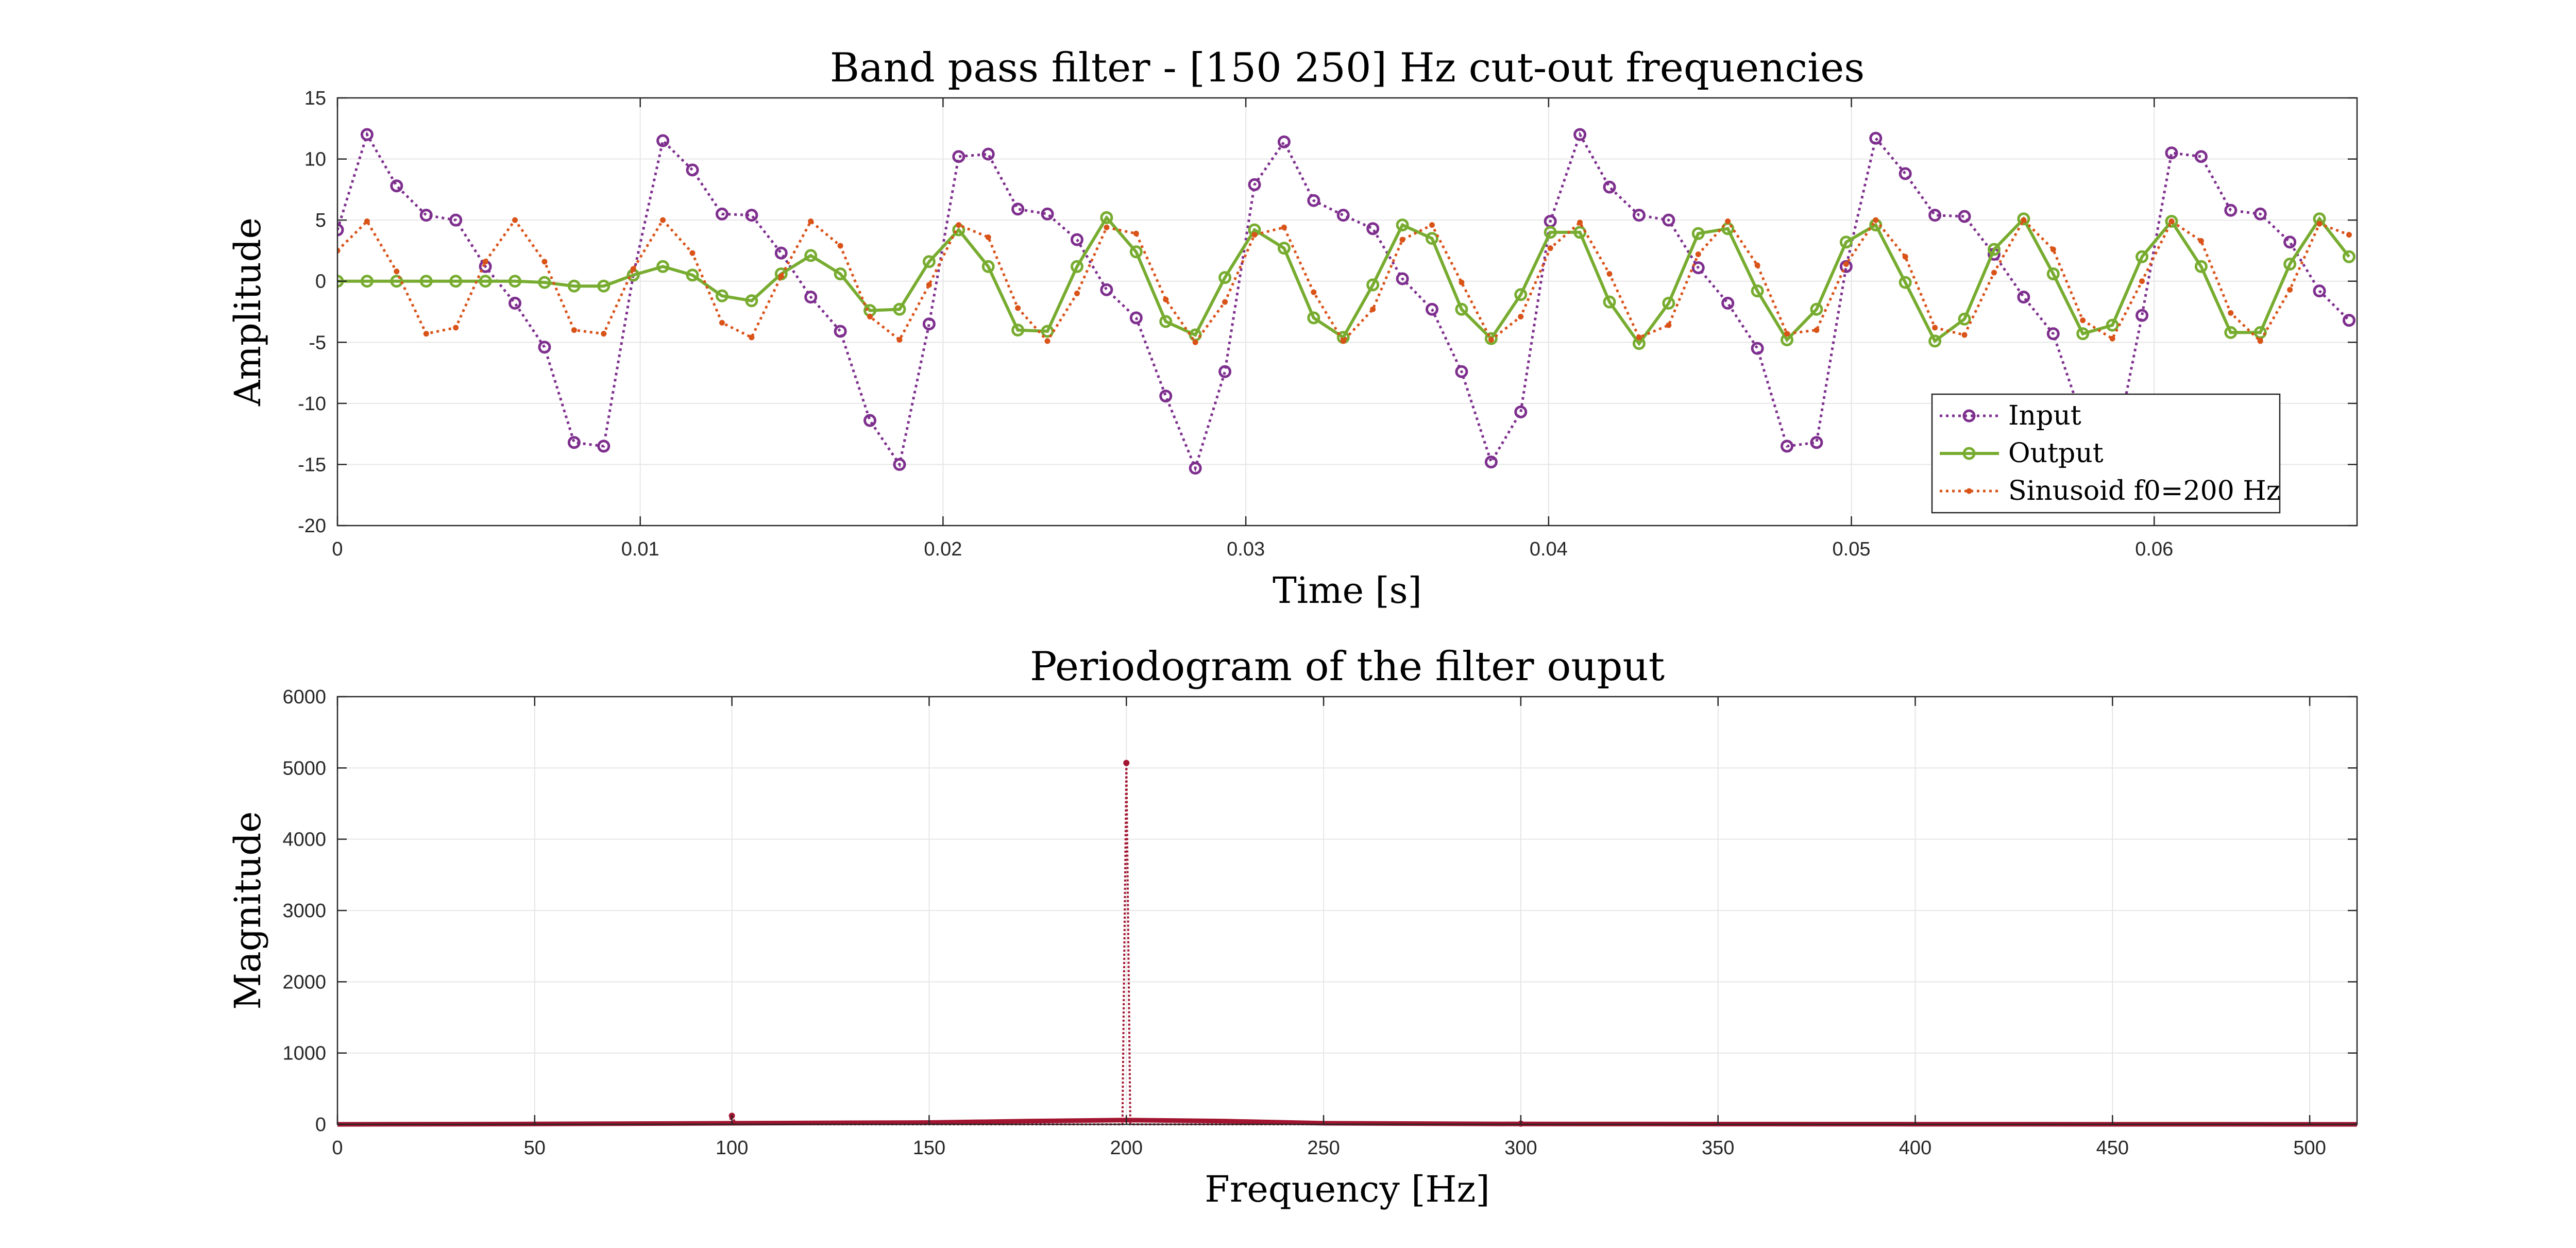 This screenshot has width=2576, height=1248. What do you see at coordinates (312, 526) in the screenshot?
I see `y-tick-label: -20` at bounding box center [312, 526].